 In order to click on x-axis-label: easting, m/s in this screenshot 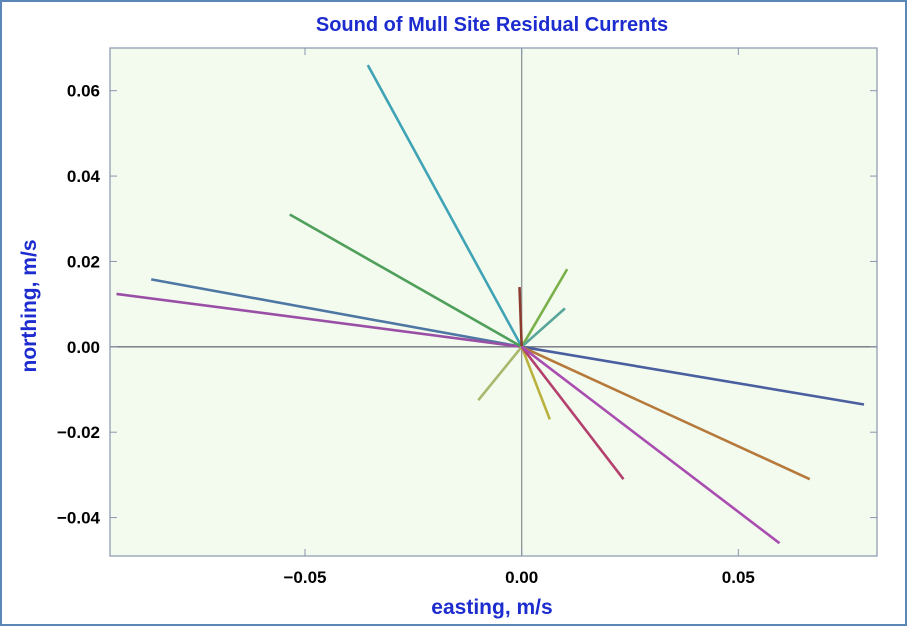, I will do `click(491, 607)`.